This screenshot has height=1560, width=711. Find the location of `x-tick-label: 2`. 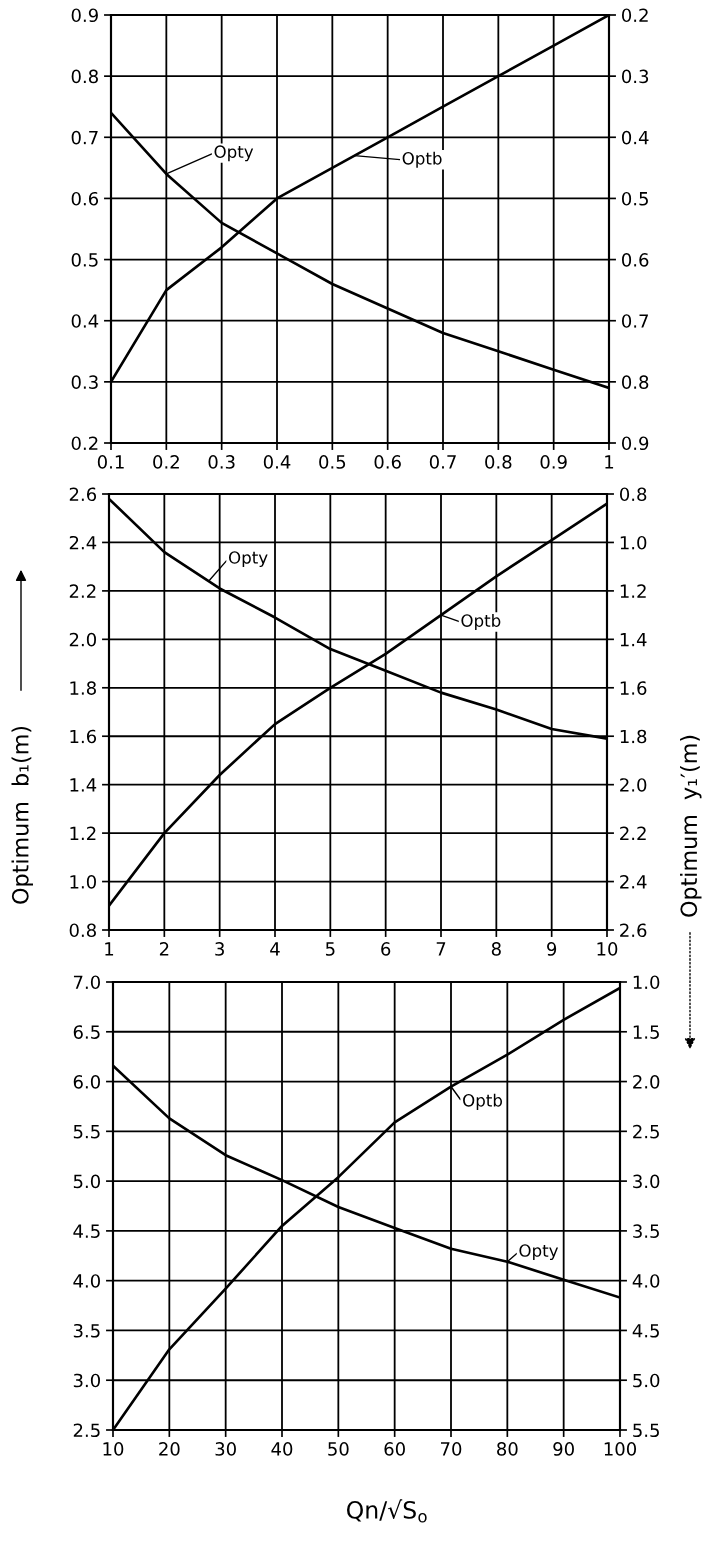

x-tick-label: 2 is located at coordinates (164, 949).